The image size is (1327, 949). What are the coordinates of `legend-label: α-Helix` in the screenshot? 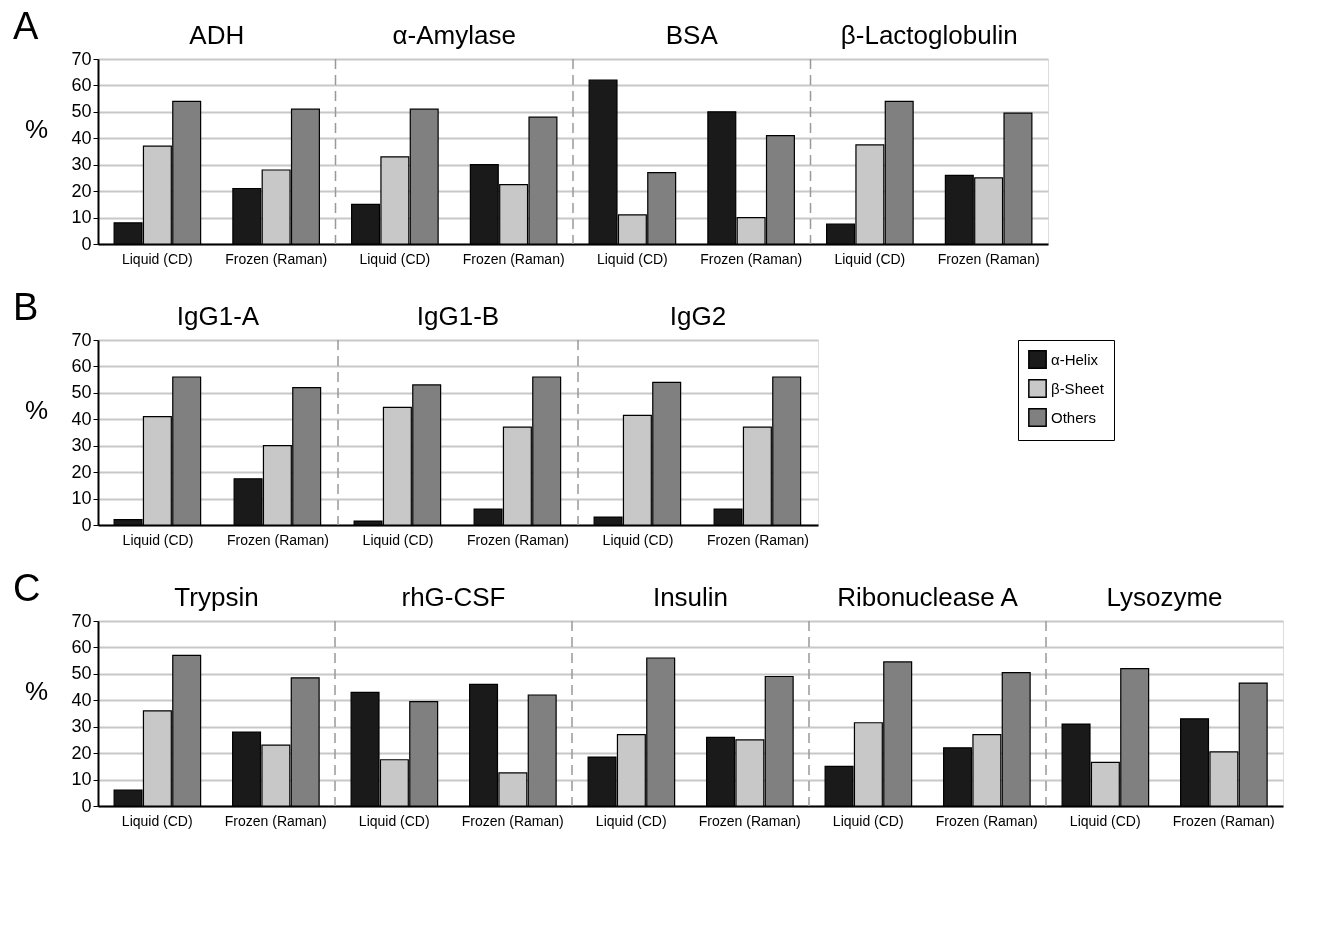 It's located at (1075, 359).